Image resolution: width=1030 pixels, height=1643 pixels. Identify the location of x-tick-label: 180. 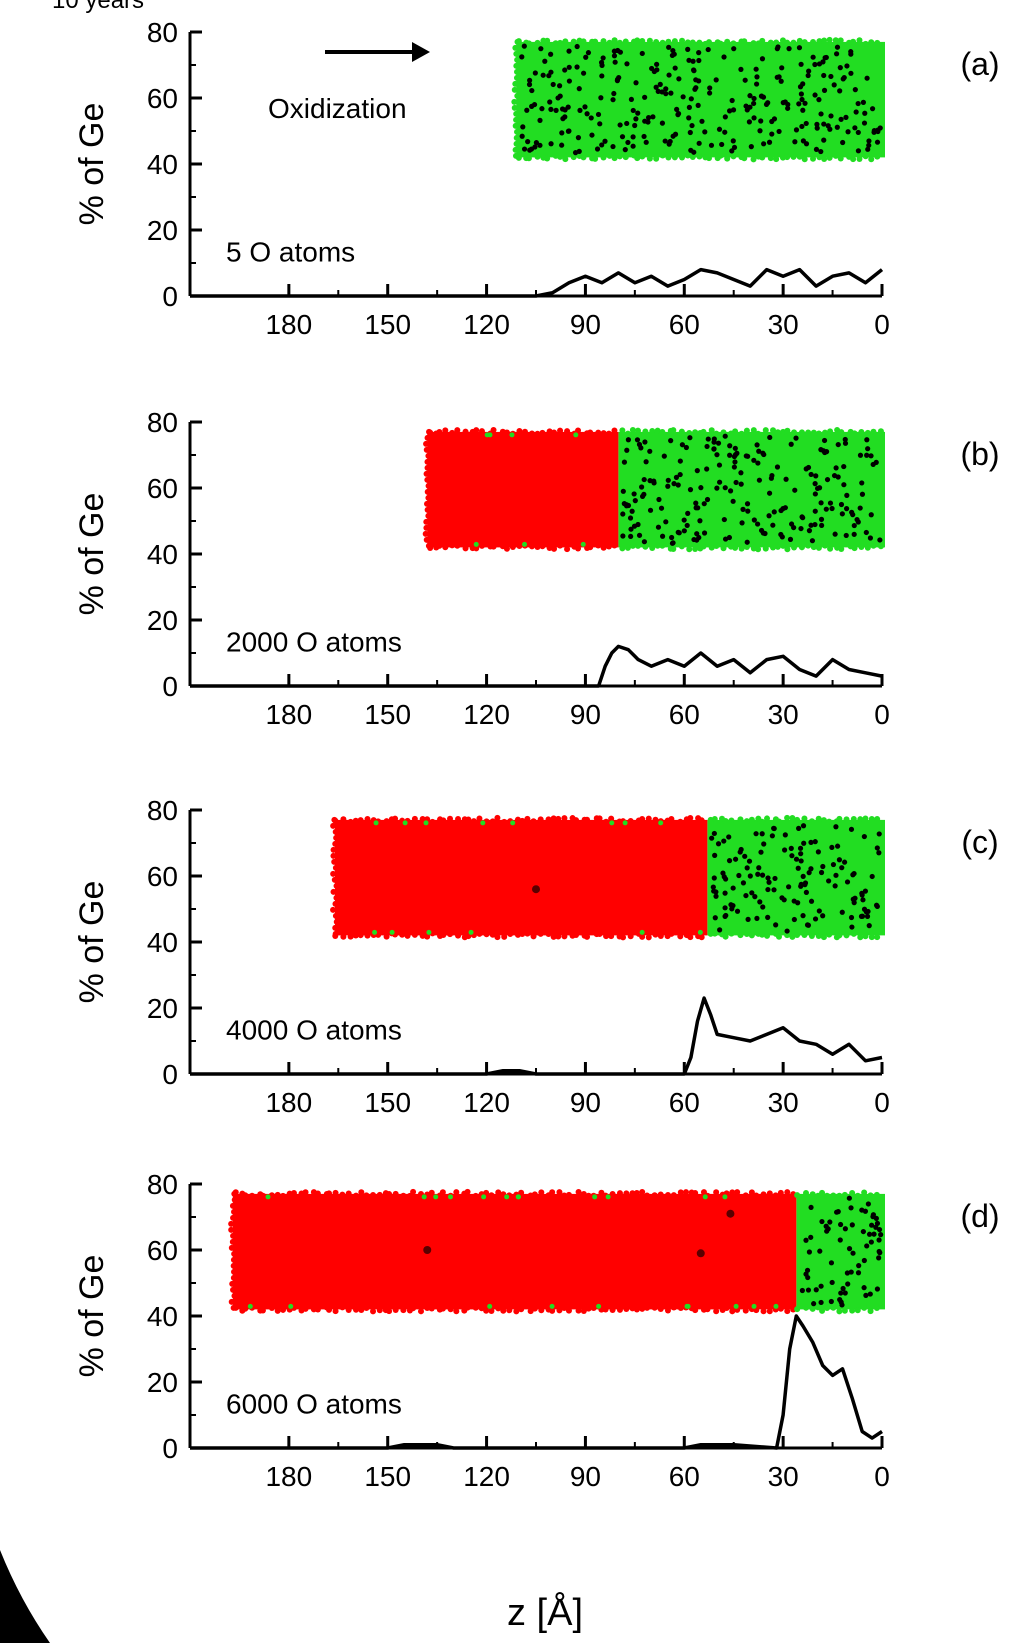
(288, 1102).